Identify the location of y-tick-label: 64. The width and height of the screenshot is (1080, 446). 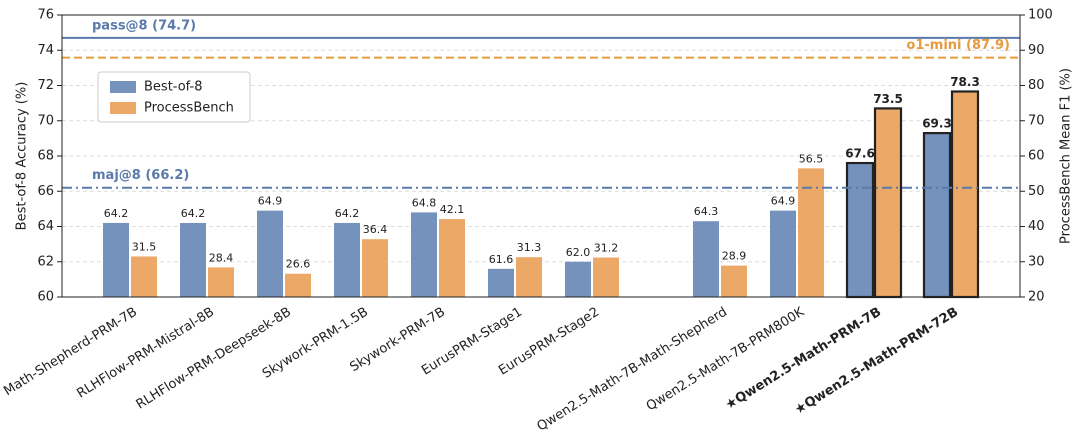
(45, 226).